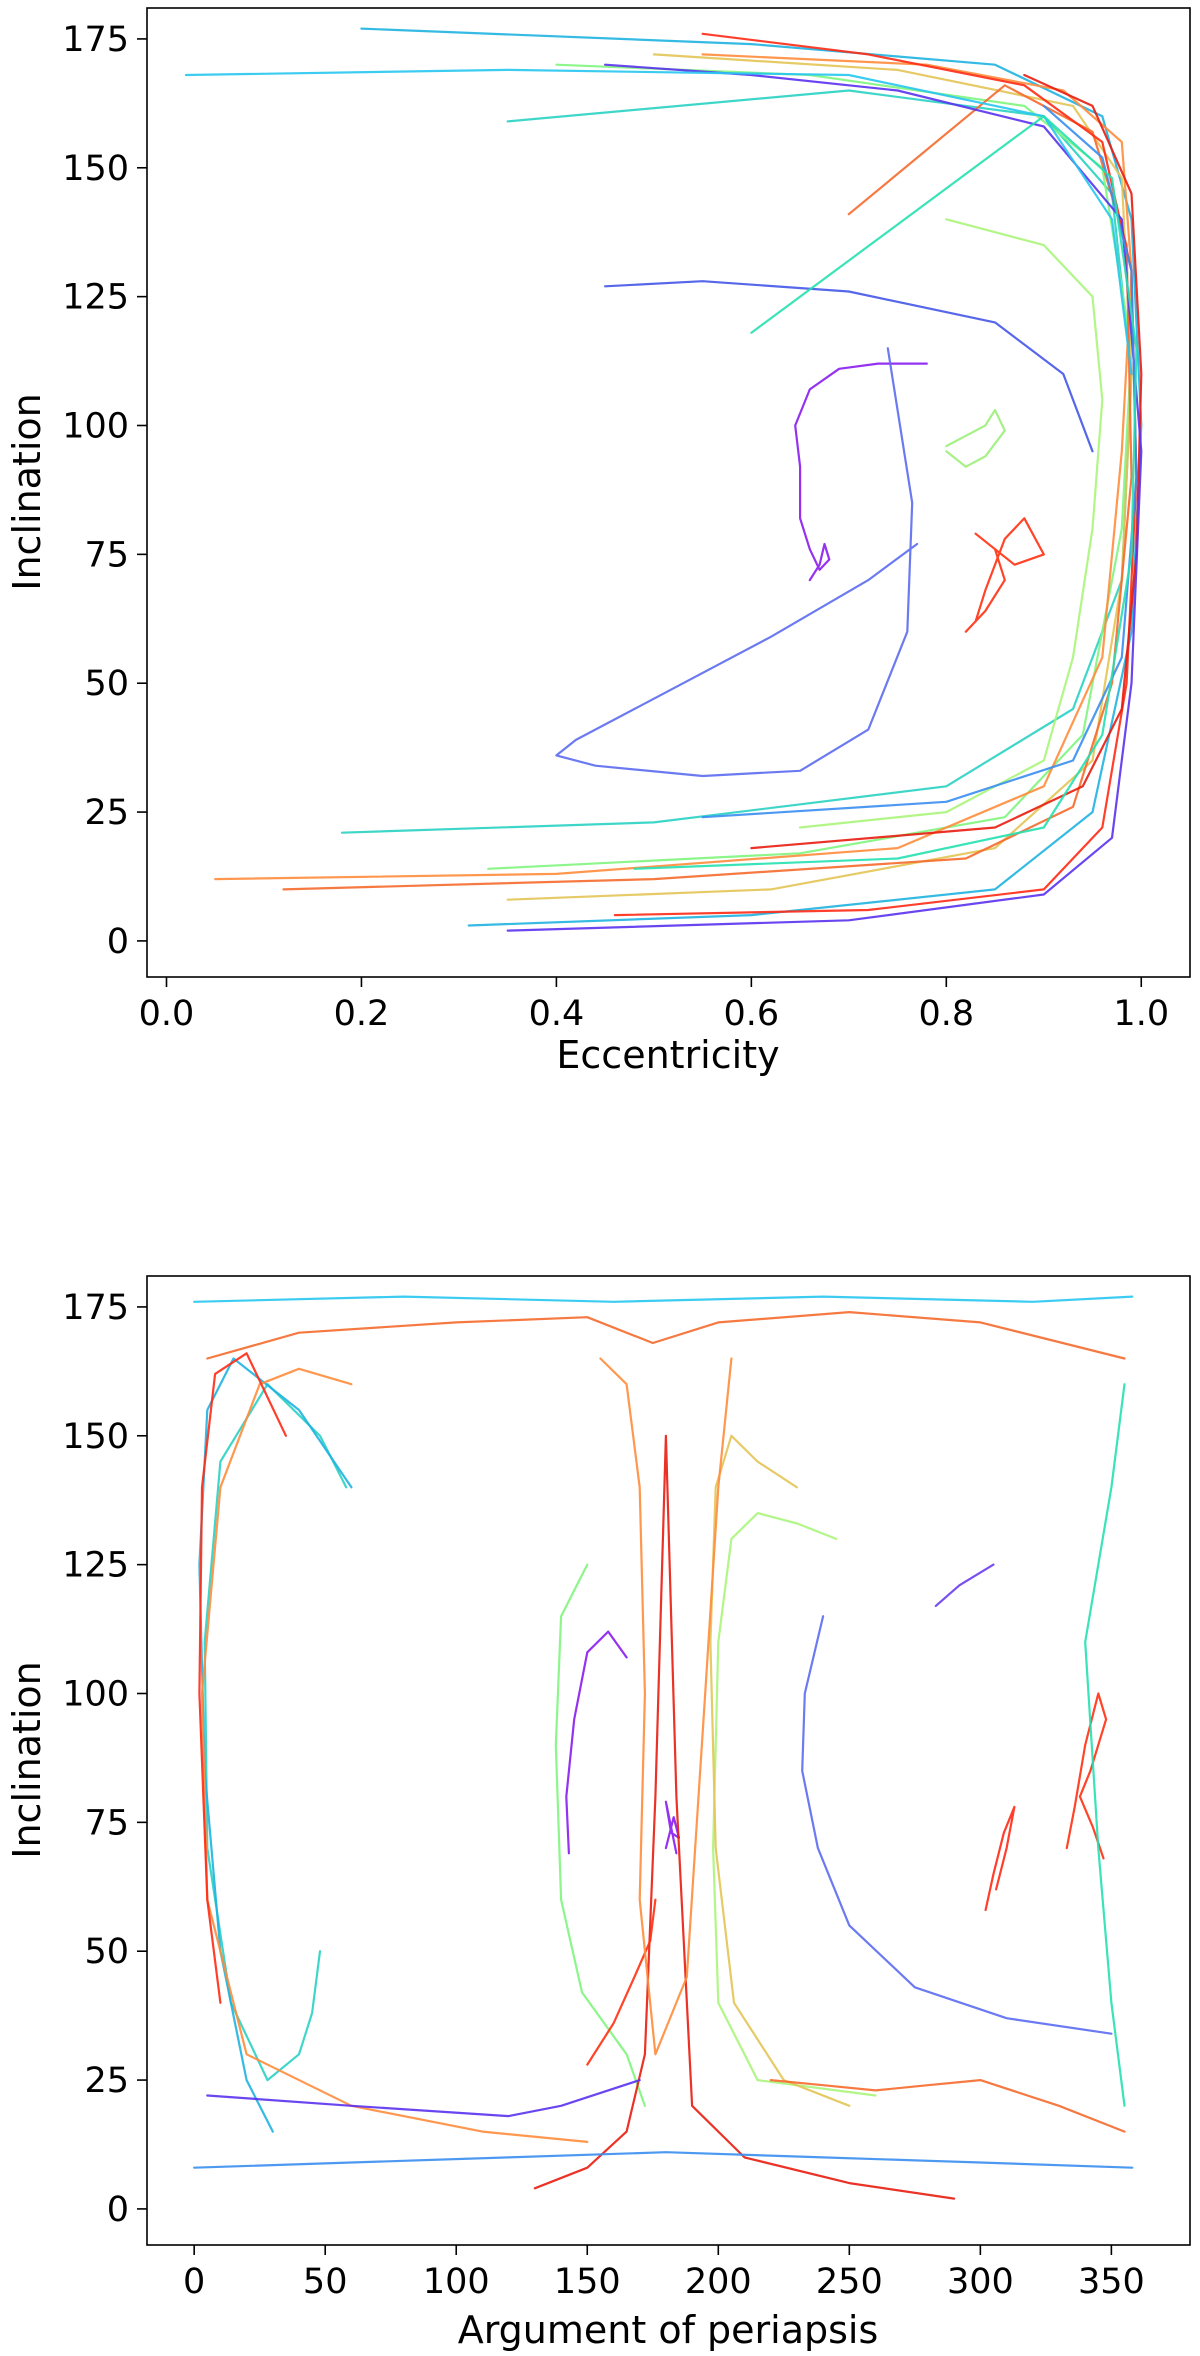 The image size is (1200, 2356). I want to click on periapsis-trace-green-center-left, so click(600, 1835).